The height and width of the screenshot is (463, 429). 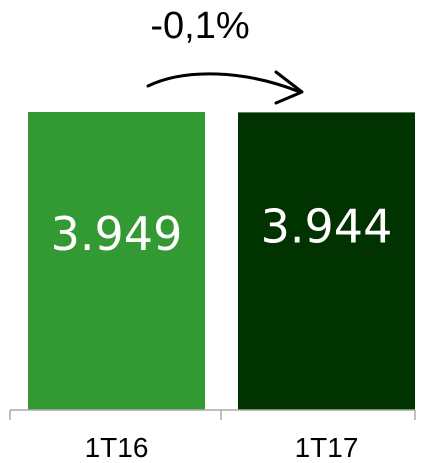 I want to click on arrow-head-icon, so click(x=289, y=87).